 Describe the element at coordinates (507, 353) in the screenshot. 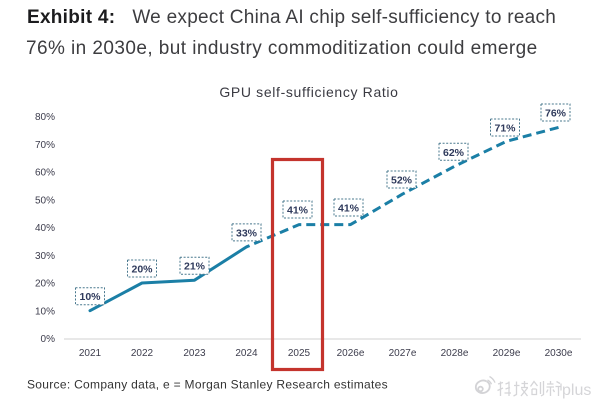

I see `svg-text: 2029e` at that location.